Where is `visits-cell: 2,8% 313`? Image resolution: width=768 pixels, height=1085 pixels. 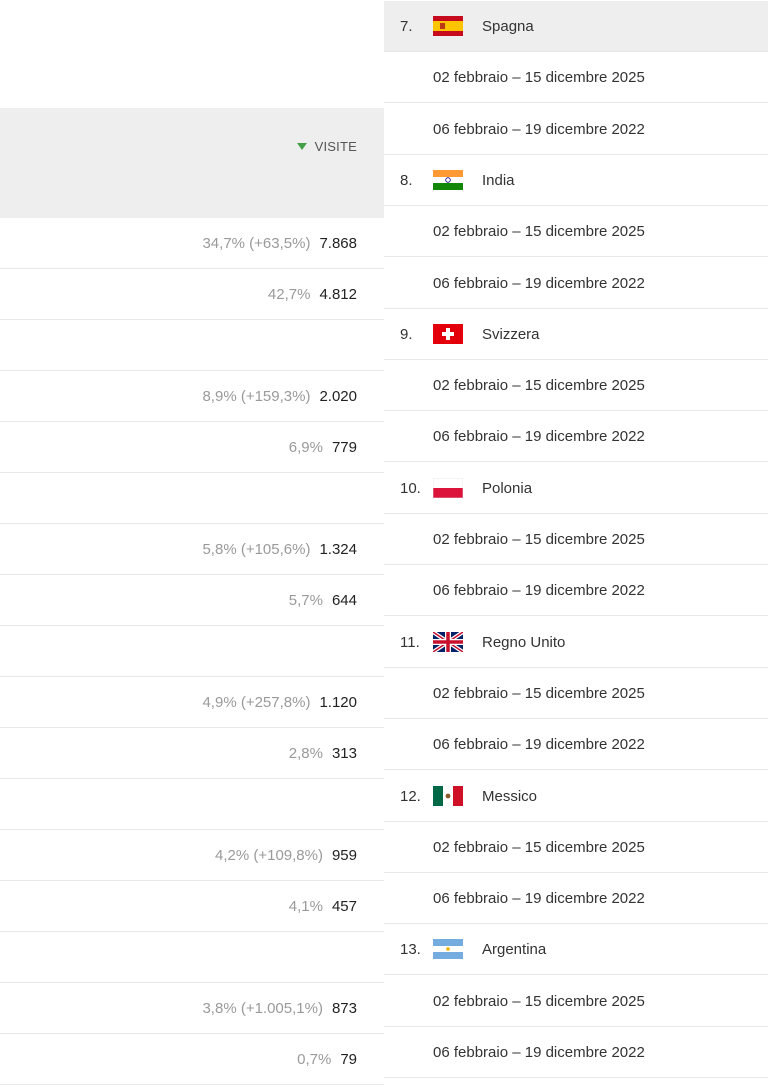 visits-cell: 2,8% 313 is located at coordinates (323, 753).